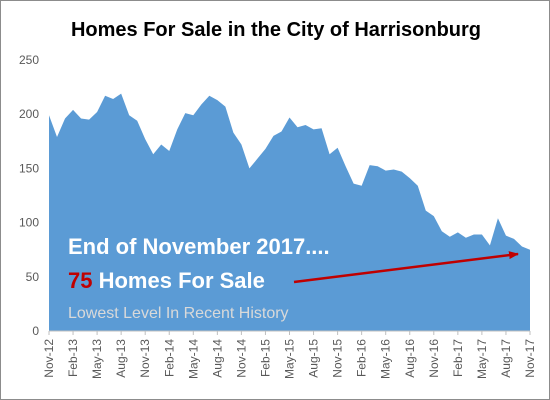  Describe the element at coordinates (80, 280) in the screenshot. I see `annotation-number: 75` at that location.